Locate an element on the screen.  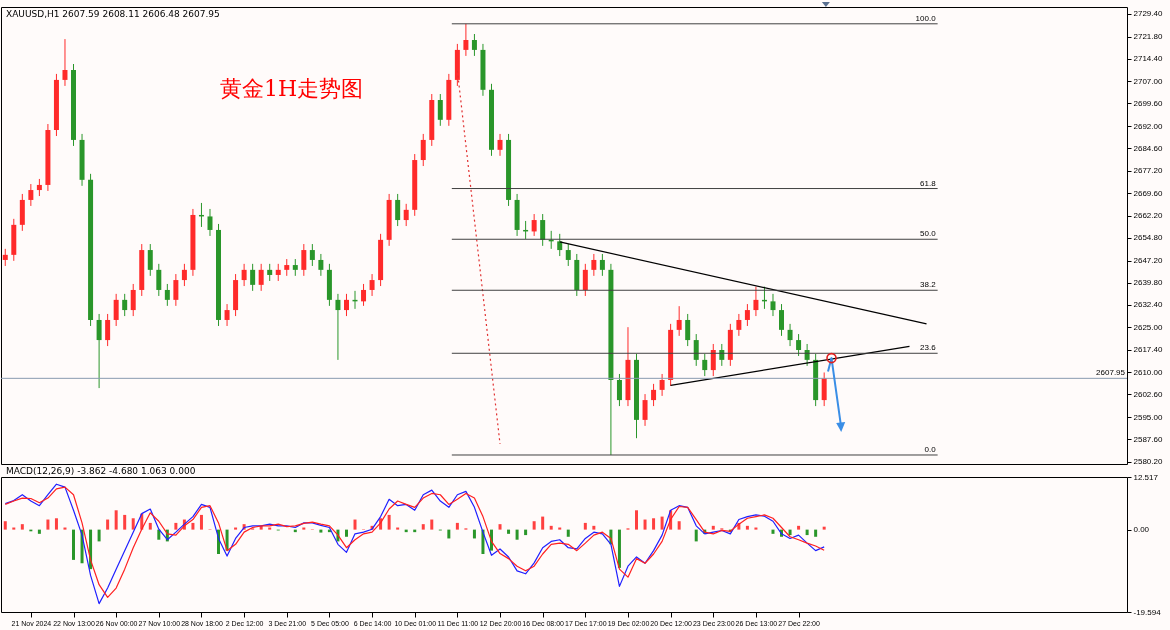
y-tick-label: 2699.60 is located at coordinates (1148, 103).